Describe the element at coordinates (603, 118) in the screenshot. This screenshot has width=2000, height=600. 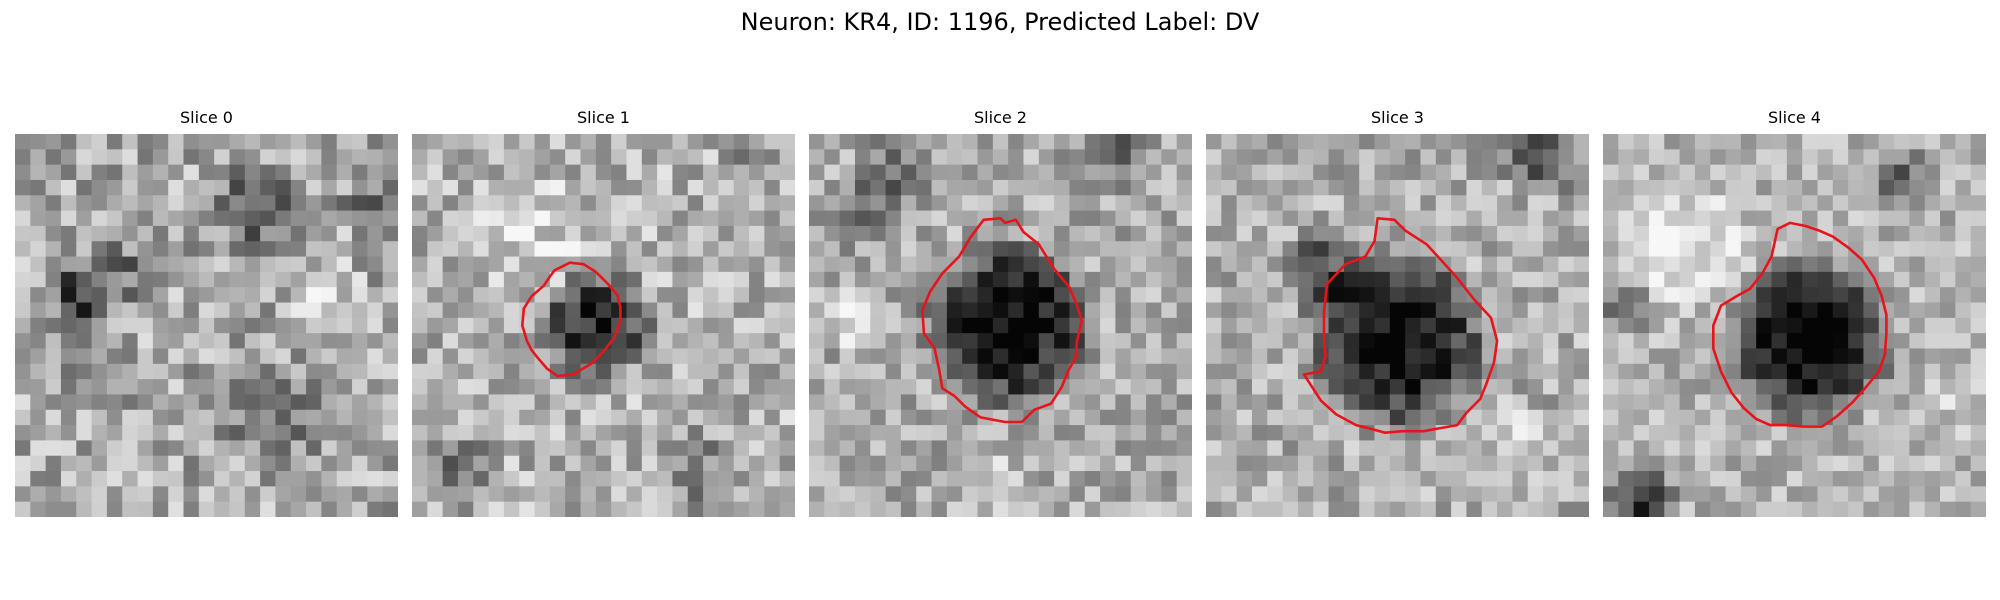
I see `slice-title: Slice 1` at that location.